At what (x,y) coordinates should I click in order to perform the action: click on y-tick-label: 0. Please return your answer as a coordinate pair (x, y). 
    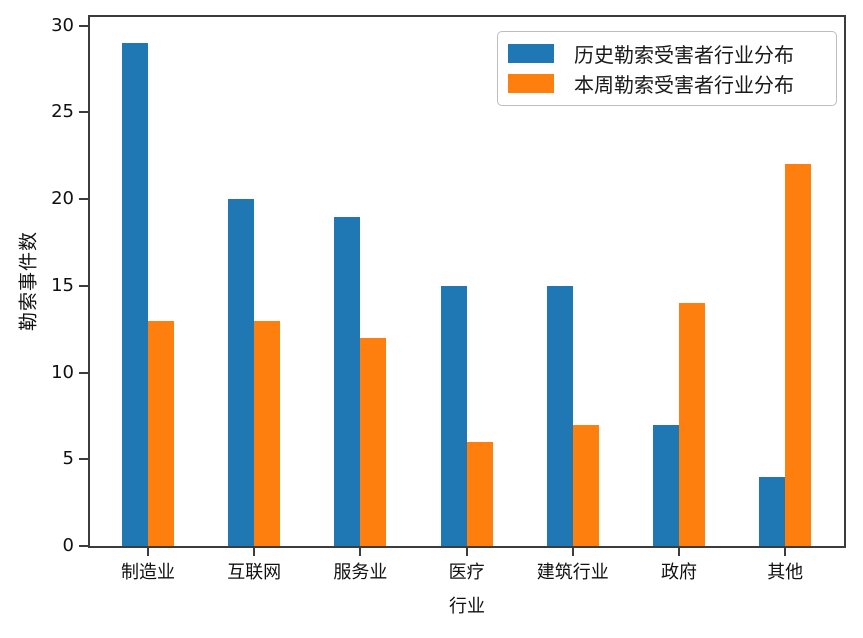
    Looking at the image, I should click on (68, 545).